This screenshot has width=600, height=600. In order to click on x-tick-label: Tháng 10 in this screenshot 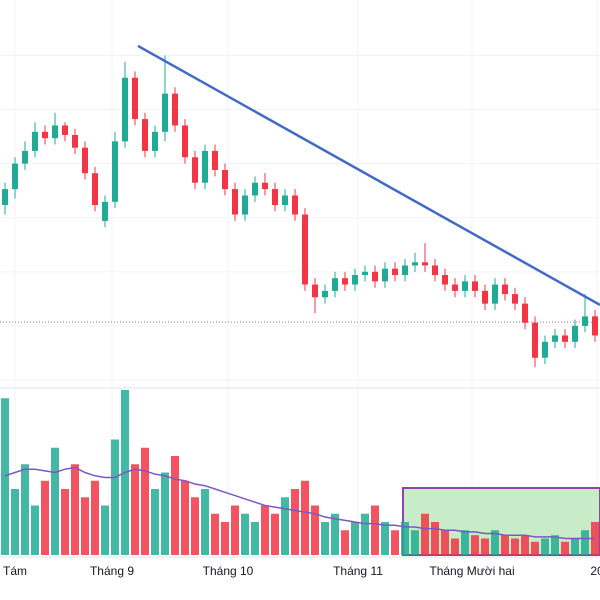, I will do `click(228, 571)`.